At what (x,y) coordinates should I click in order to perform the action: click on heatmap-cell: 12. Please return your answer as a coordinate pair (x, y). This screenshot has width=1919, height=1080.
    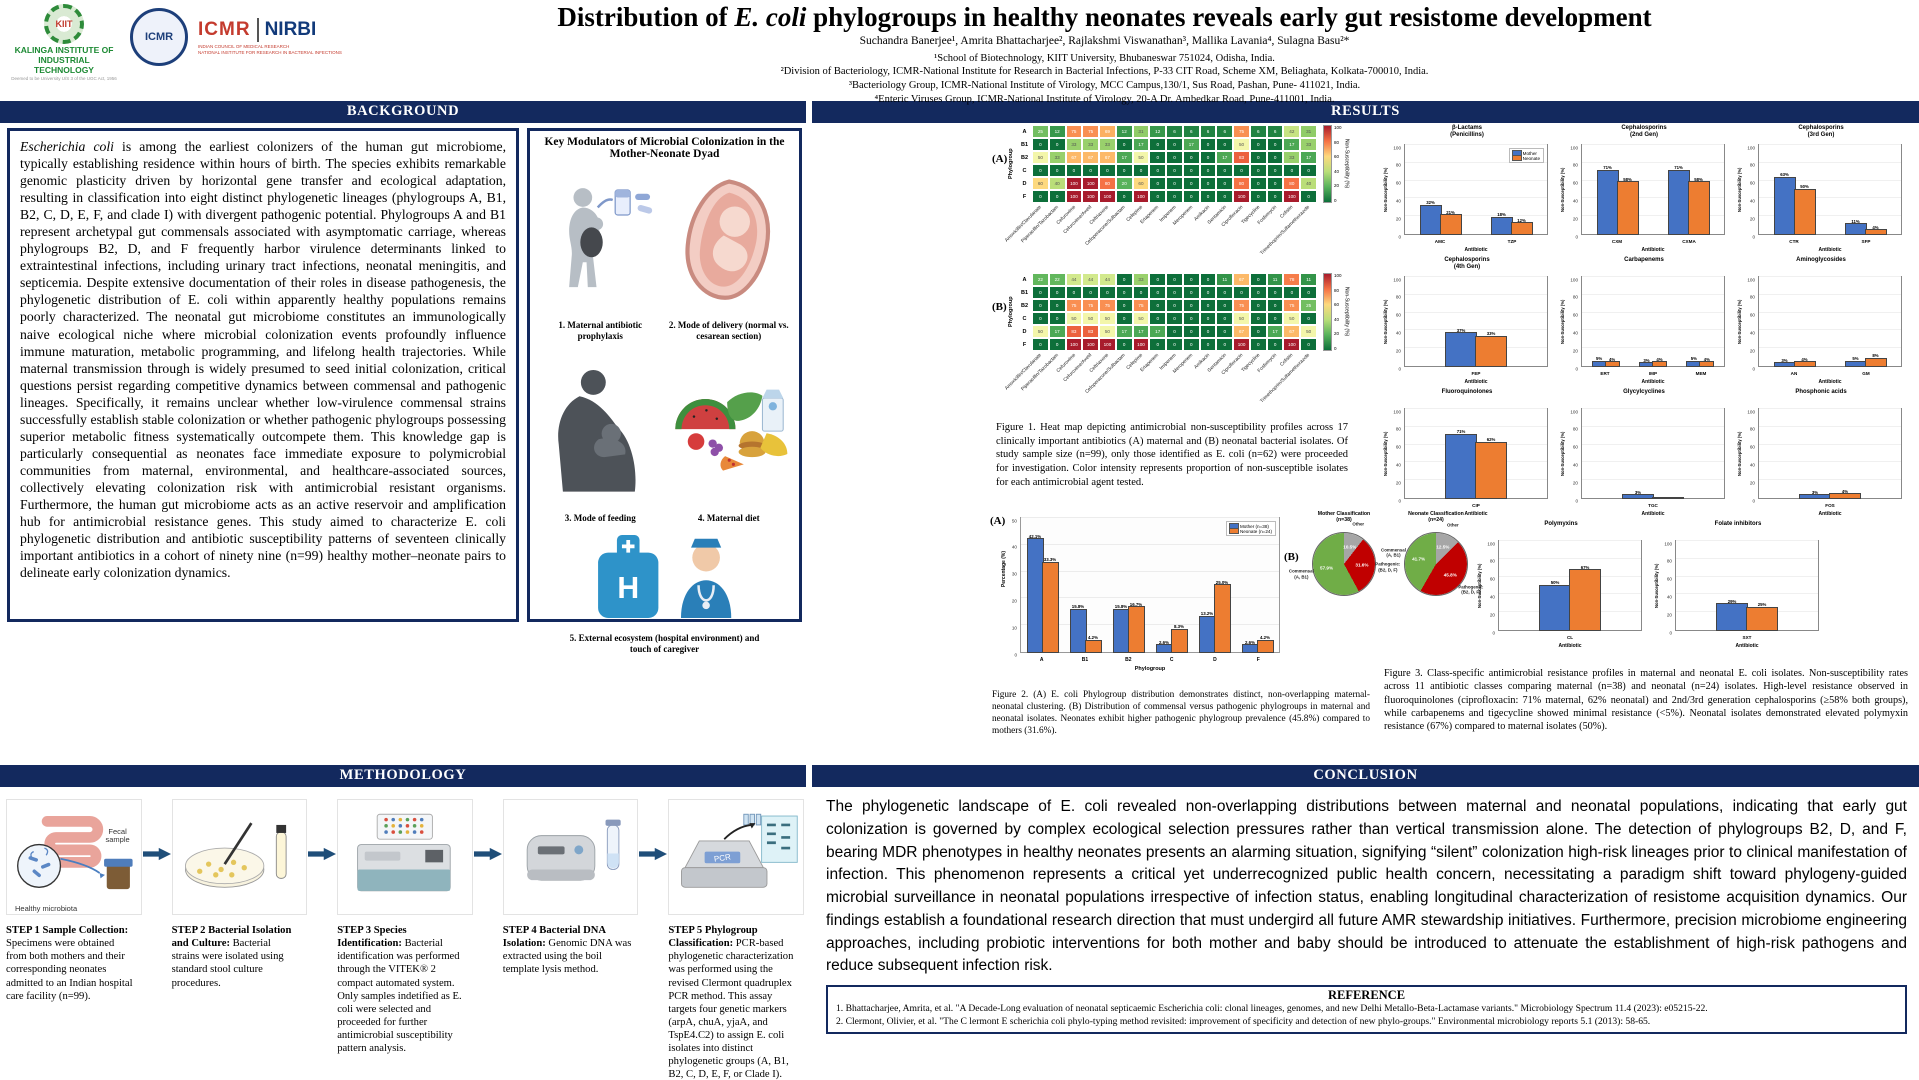
    Looking at the image, I should click on (1124, 131).